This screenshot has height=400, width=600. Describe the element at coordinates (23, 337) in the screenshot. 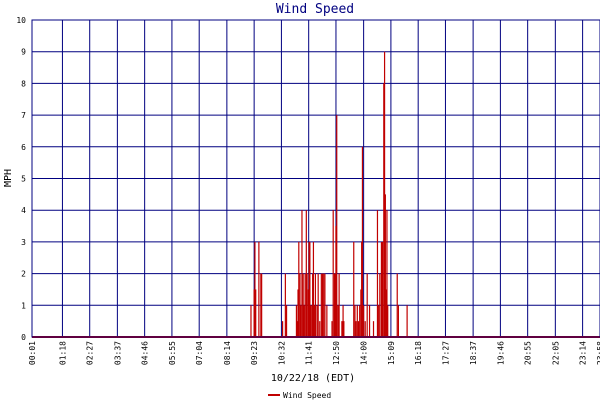

I see `y-tick-label: 0` at that location.